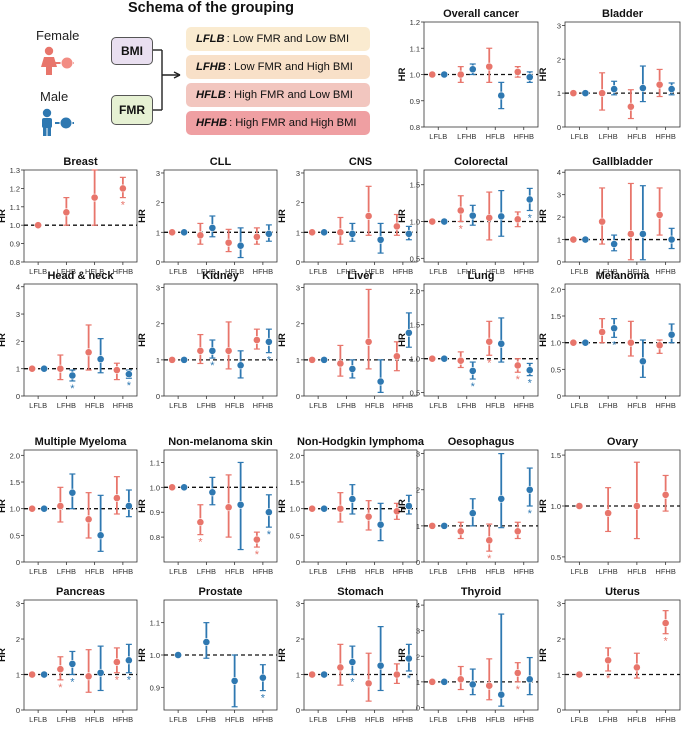 The width and height of the screenshot is (685, 729). I want to click on panel-cns: CNS HR 0 1 2 3 LFLB LFHB HFLB HFHB, so click(347, 216).